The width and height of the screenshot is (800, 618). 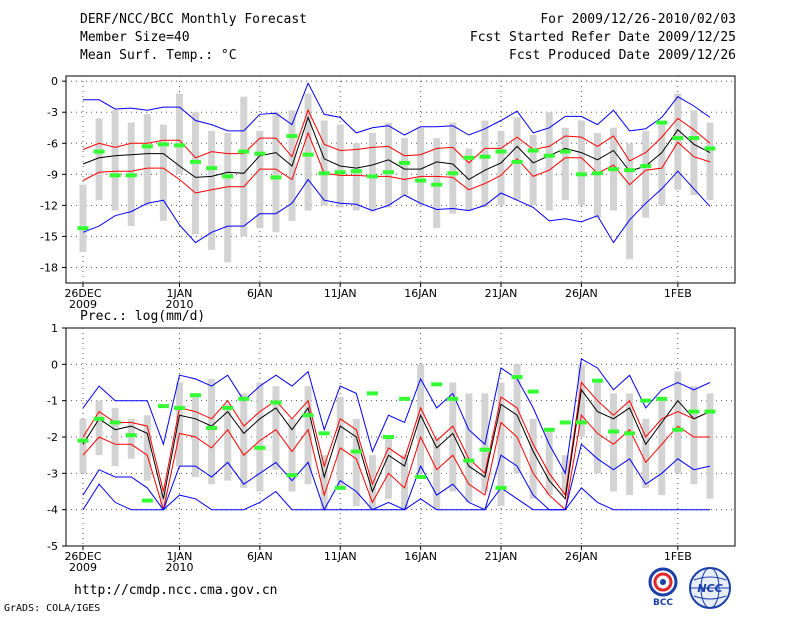 What do you see at coordinates (54, 81) in the screenshot?
I see `c0-y-tick-label-0: 0` at bounding box center [54, 81].